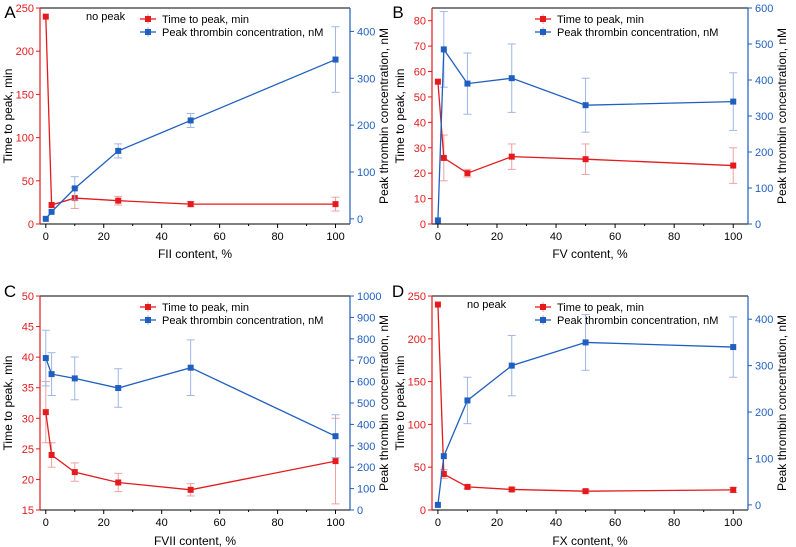  What do you see at coordinates (590, 540) in the screenshot?
I see `x-axis-title: FX content, %` at bounding box center [590, 540].